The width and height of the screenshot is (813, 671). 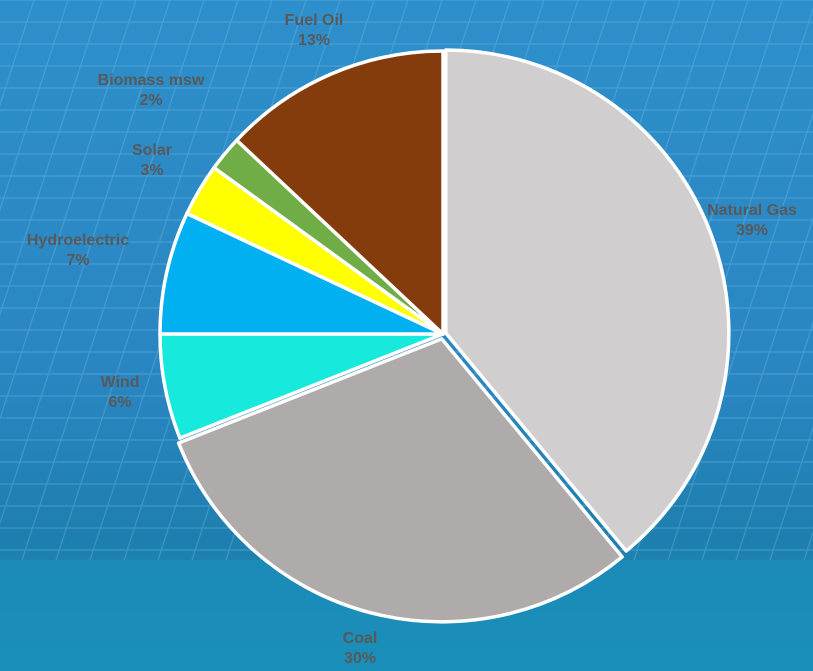 I want to click on data-label-hydroelectric: Hydroelectric 7%, so click(x=78, y=250).